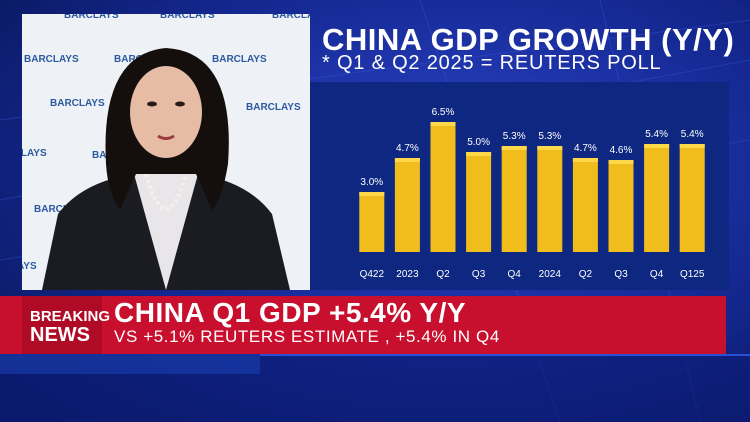 The image size is (750, 422). I want to click on breaking-news-badge: BREAKING NEWS, so click(66, 325).